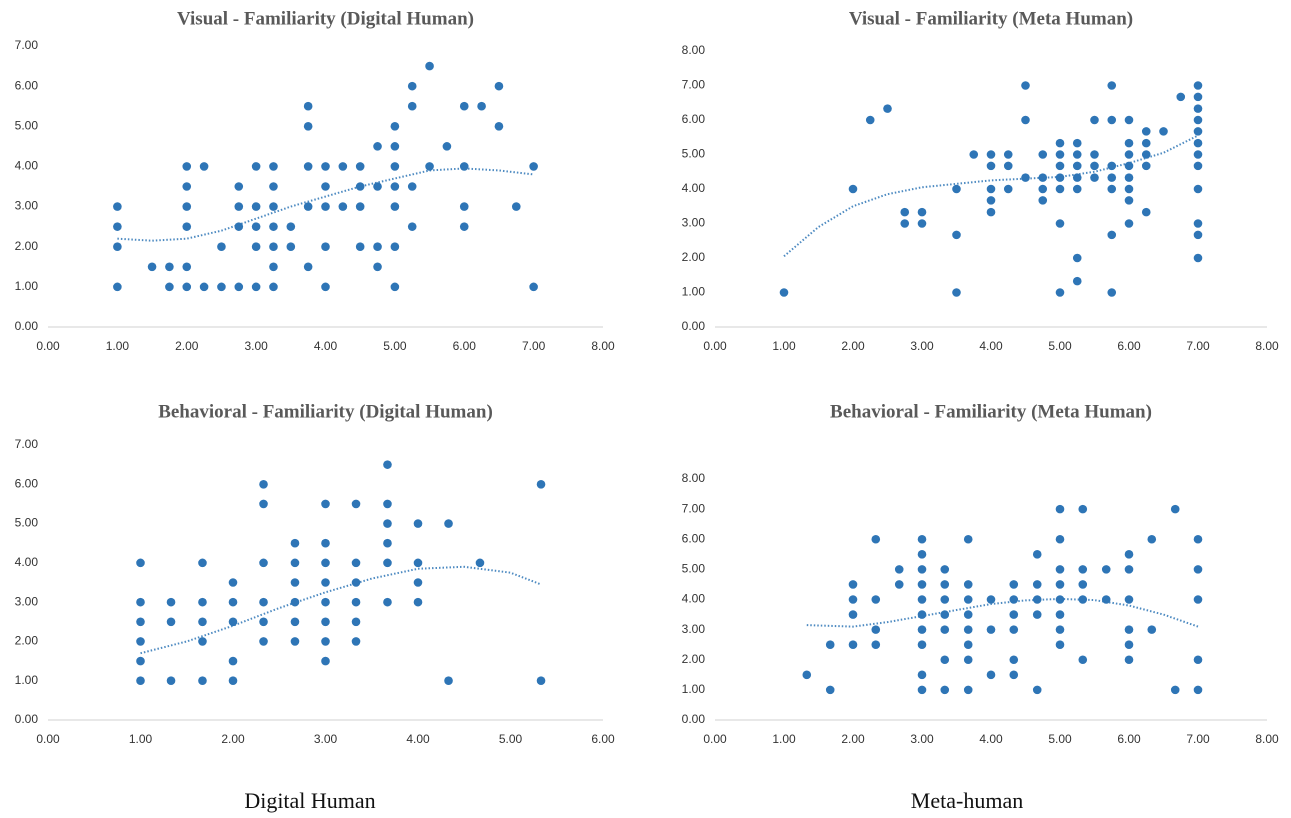 This screenshot has width=1291, height=818. Describe the element at coordinates (325, 18) in the screenshot. I see `chart-title: Visual - Familiarity (Digital Human)` at that location.